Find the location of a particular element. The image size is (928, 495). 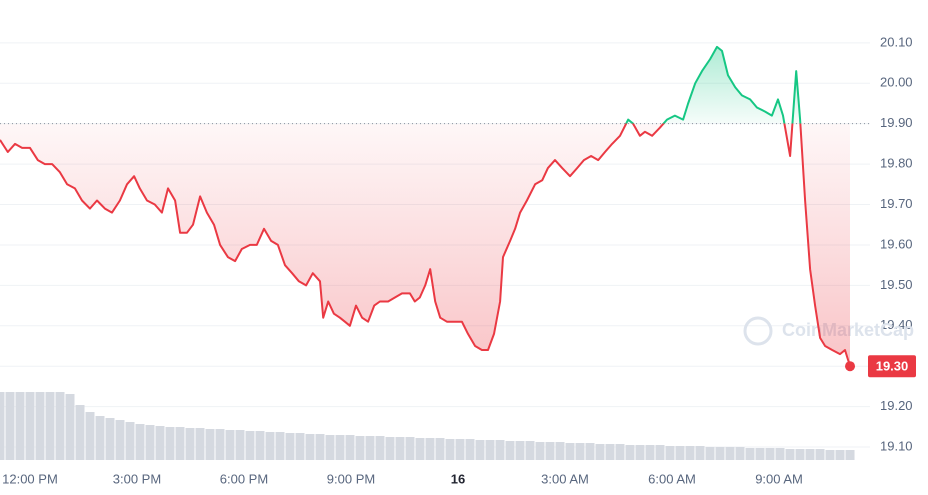

y-tick-label: 19.70 is located at coordinates (896, 203).